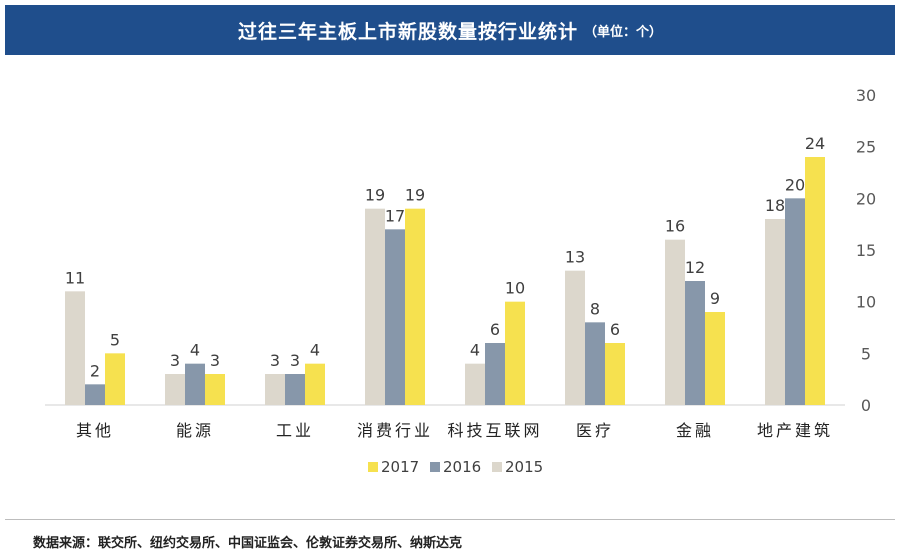  I want to click on x-tick-label: 地产建筑, so click(795, 430).